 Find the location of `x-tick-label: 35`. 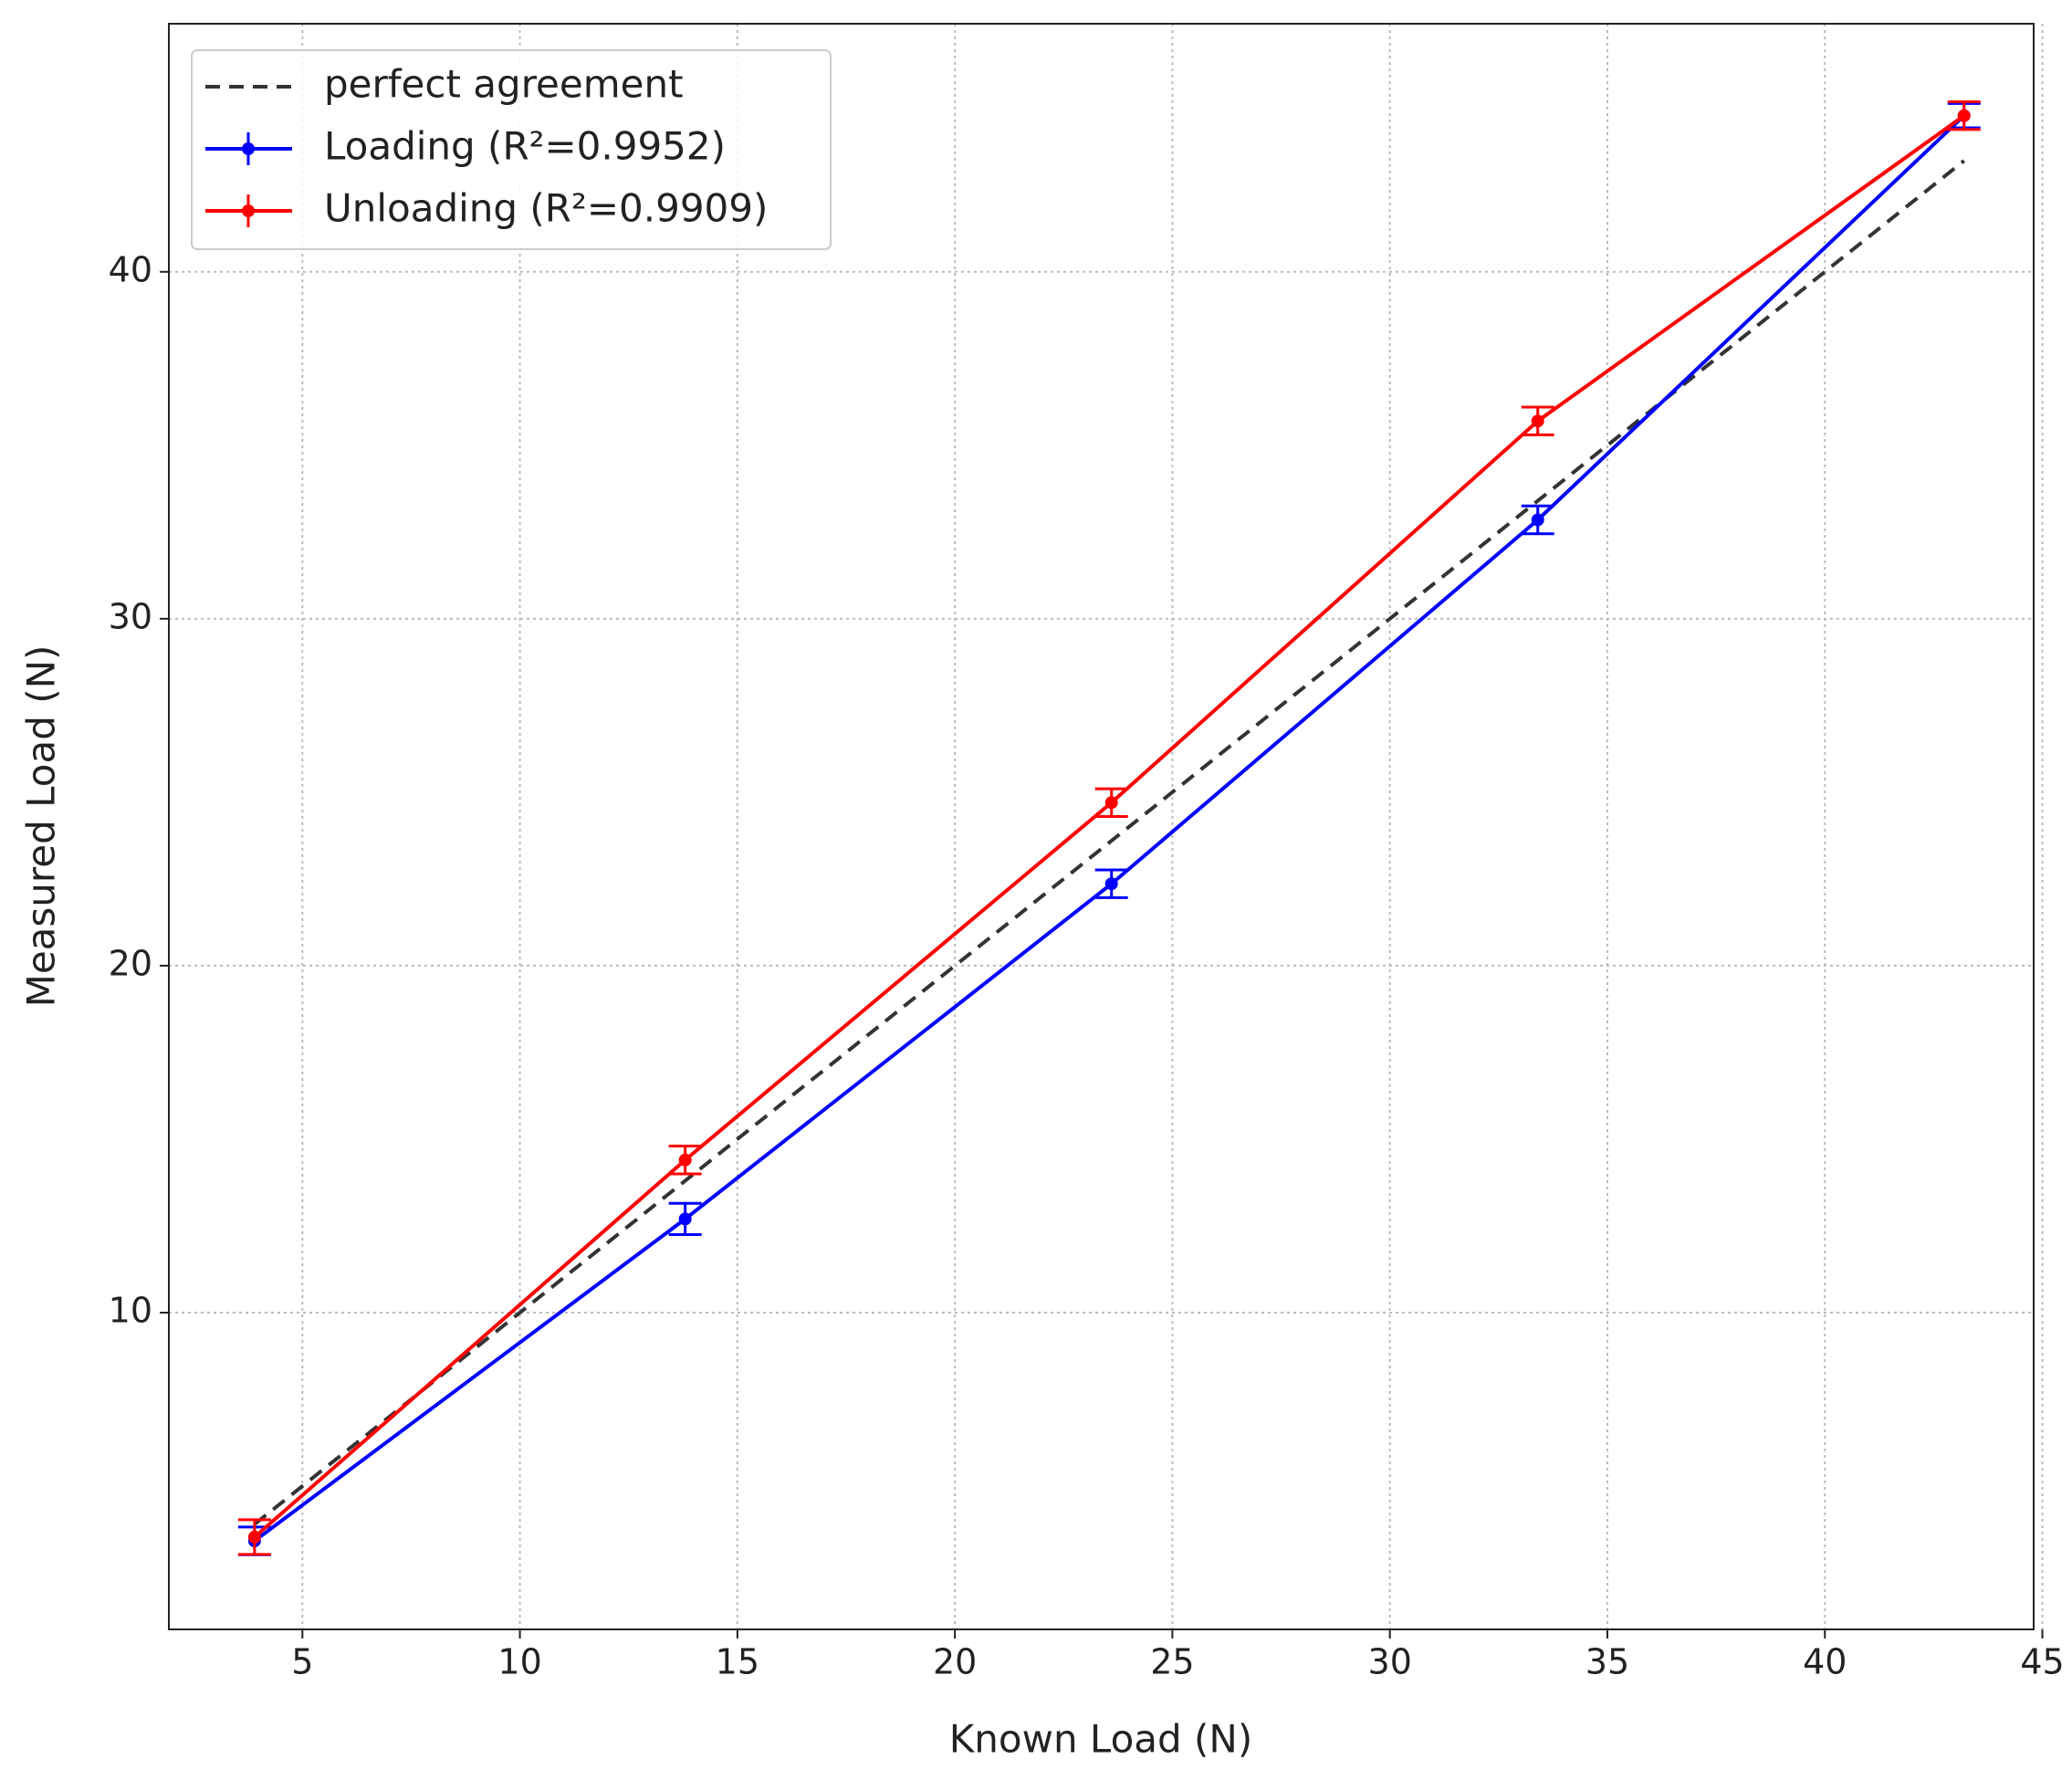

x-tick-label: 35 is located at coordinates (1607, 1662).